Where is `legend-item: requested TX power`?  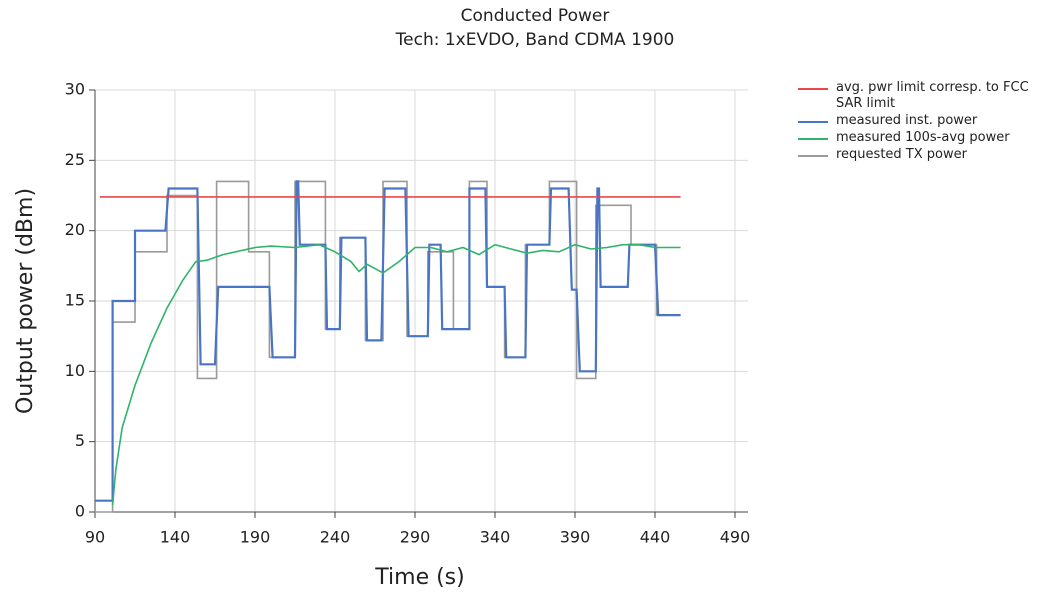
legend-item: requested TX power is located at coordinates (923, 155).